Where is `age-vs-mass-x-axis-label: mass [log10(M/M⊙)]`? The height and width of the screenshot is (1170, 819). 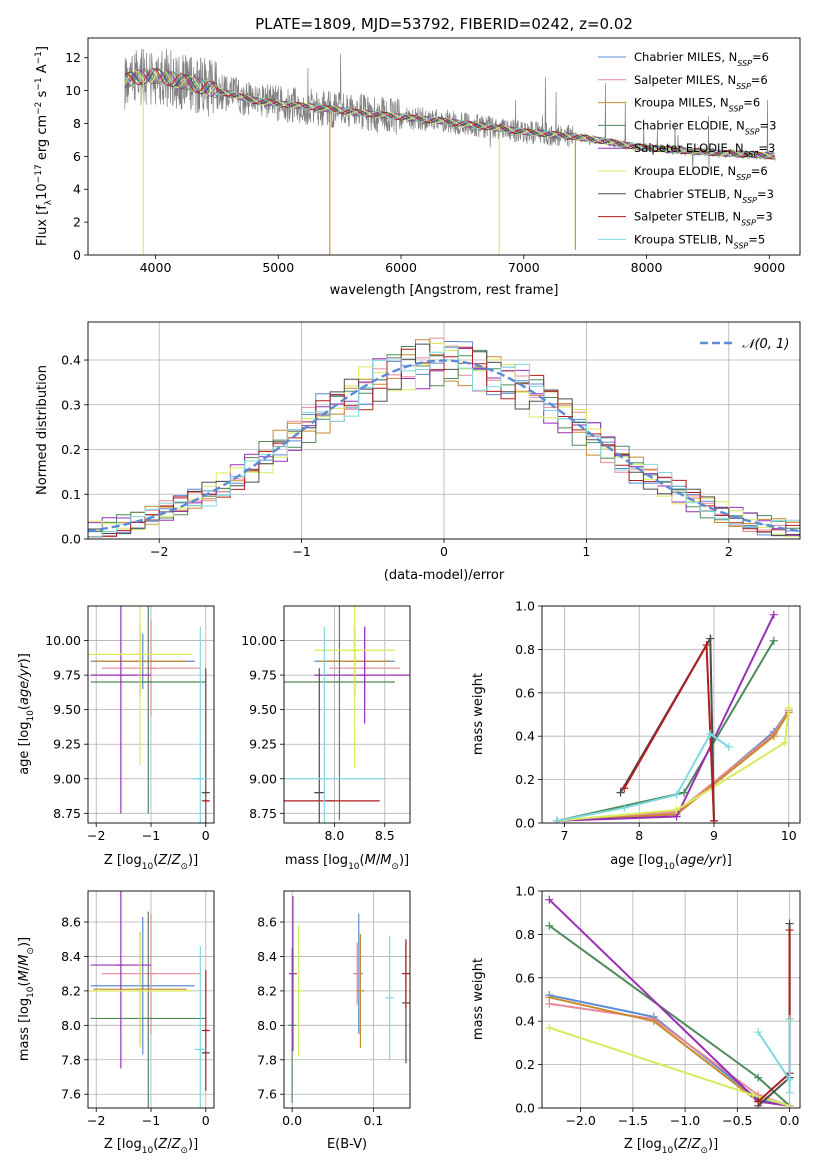
age-vs-mass-x-axis-label: mass [log10(M/M⊙)] is located at coordinates (347, 862).